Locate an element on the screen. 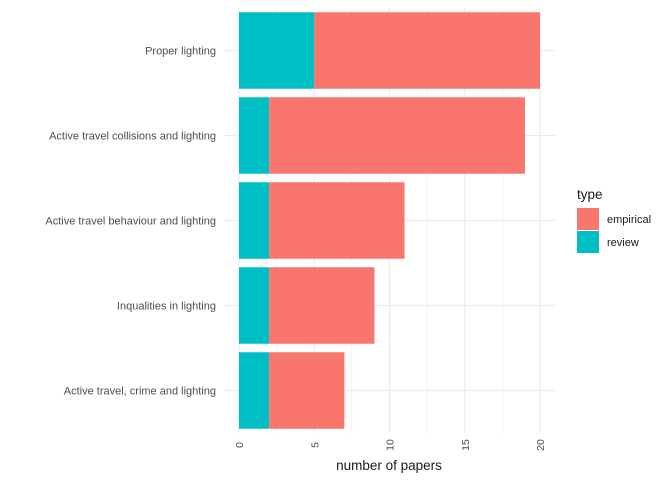 The width and height of the screenshot is (672, 480). x-tick-label: 0 is located at coordinates (240, 445).